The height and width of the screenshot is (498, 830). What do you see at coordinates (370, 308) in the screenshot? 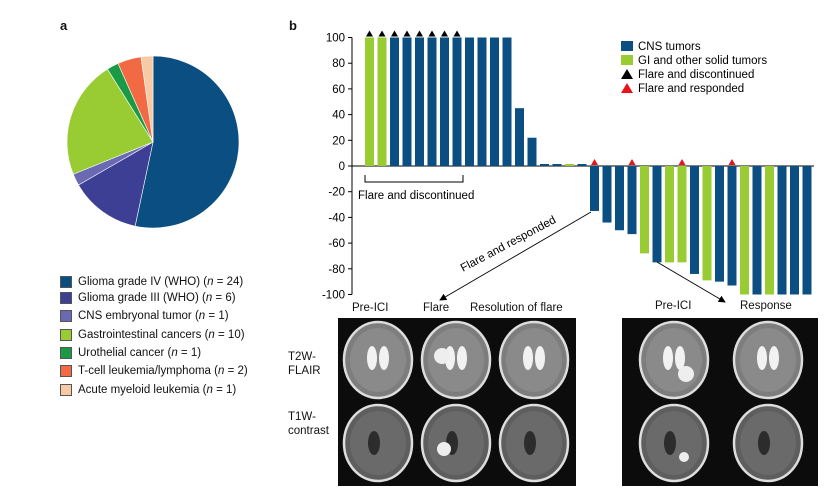
I see `col-label-pre-ici: Pre-ICI` at bounding box center [370, 308].